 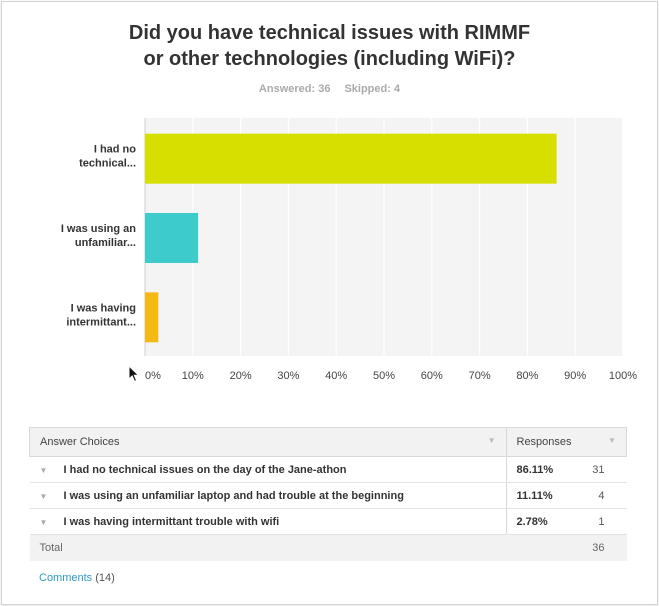 I want to click on response-count: 4, so click(x=600, y=495).